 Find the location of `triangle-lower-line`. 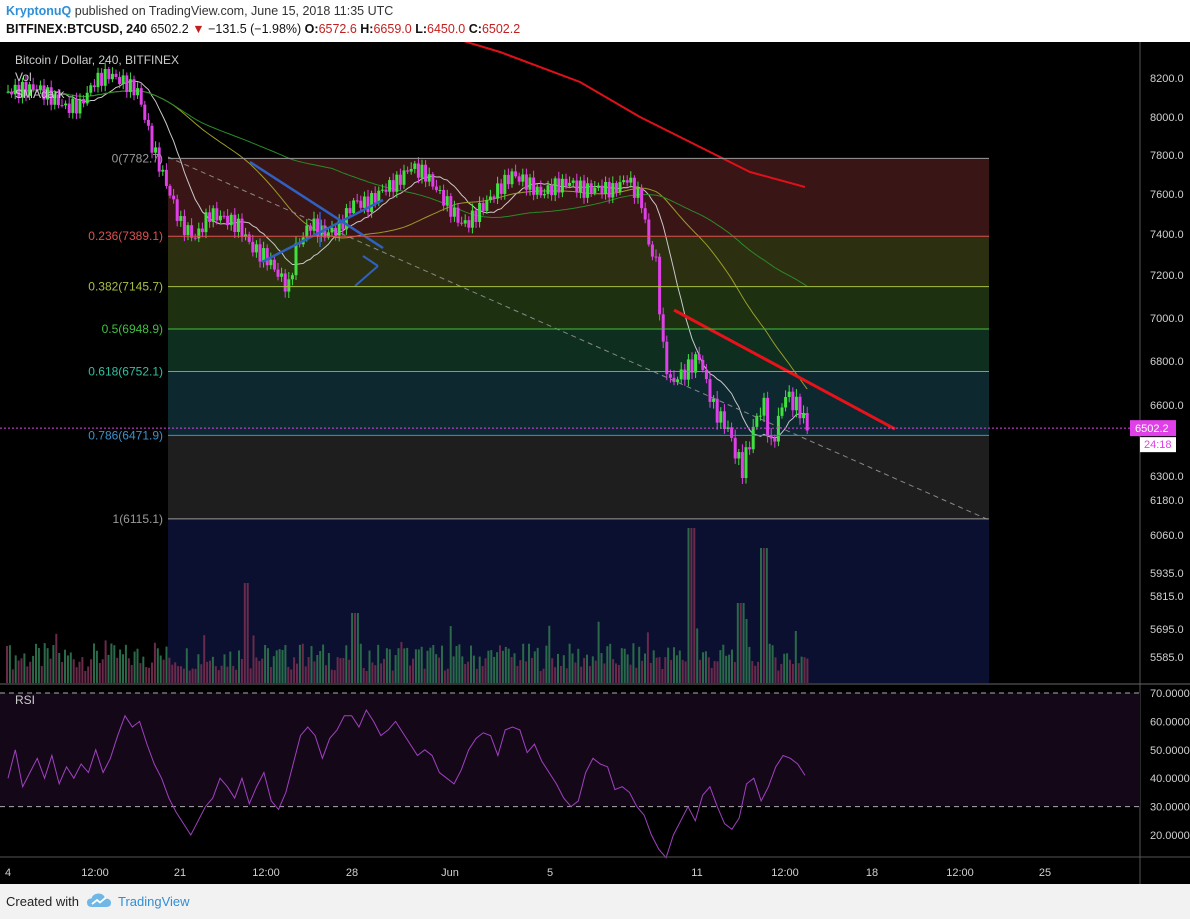

triangle-lower-line is located at coordinates (322, 231).